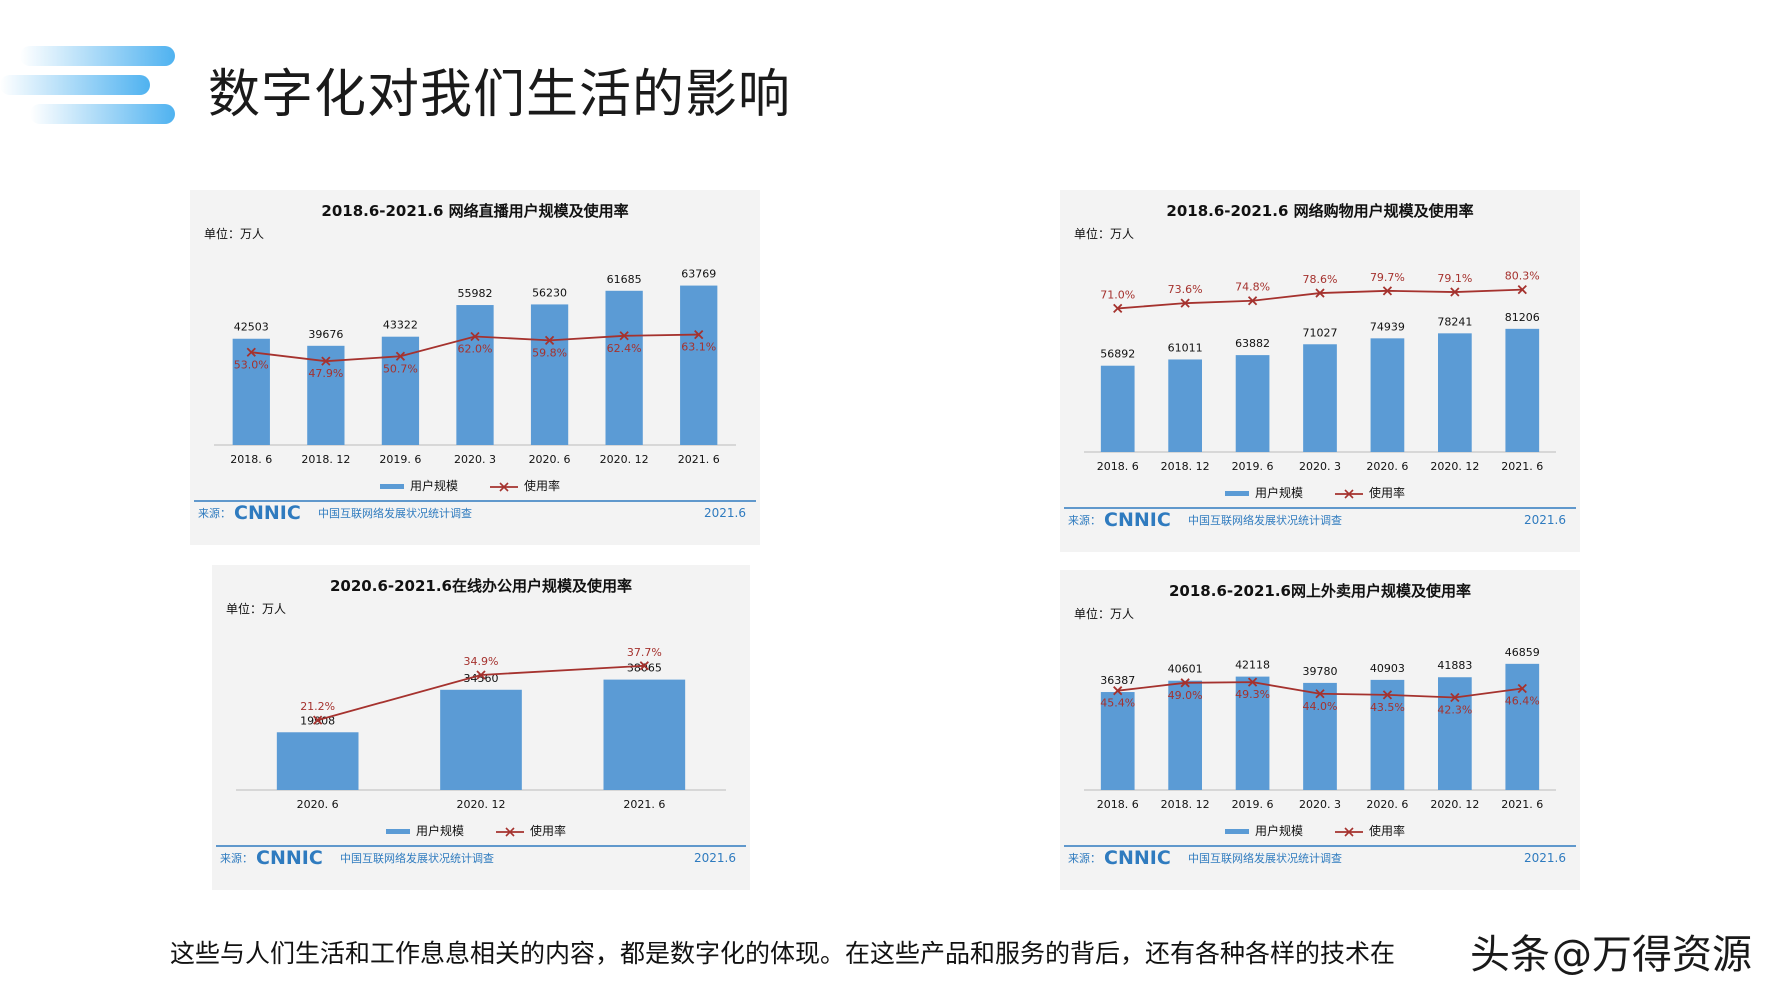  Describe the element at coordinates (1185, 804) in the screenshot. I see `x-tick-label-1: 2018. 12` at that location.